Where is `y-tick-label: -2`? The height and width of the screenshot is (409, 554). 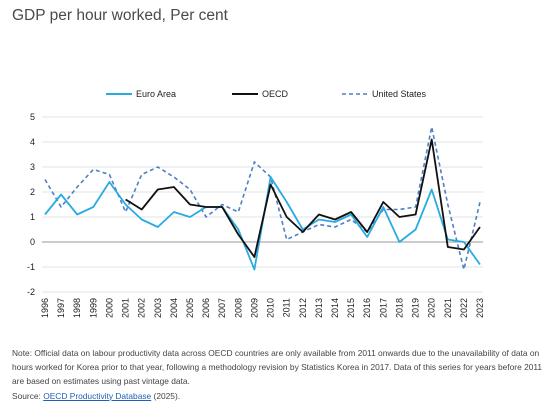 y-tick-label: -2 is located at coordinates (31, 292).